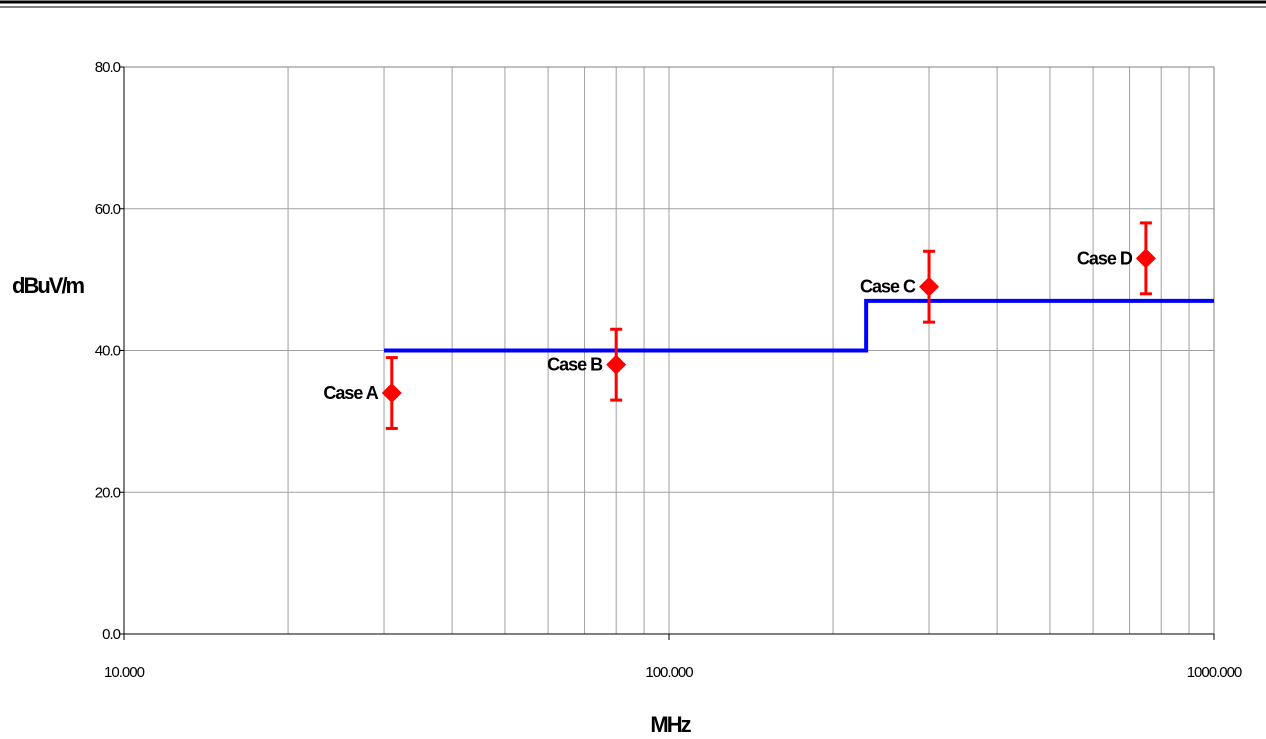 The height and width of the screenshot is (739, 1266). I want to click on y-tick-label: 20.0, so click(108, 492).